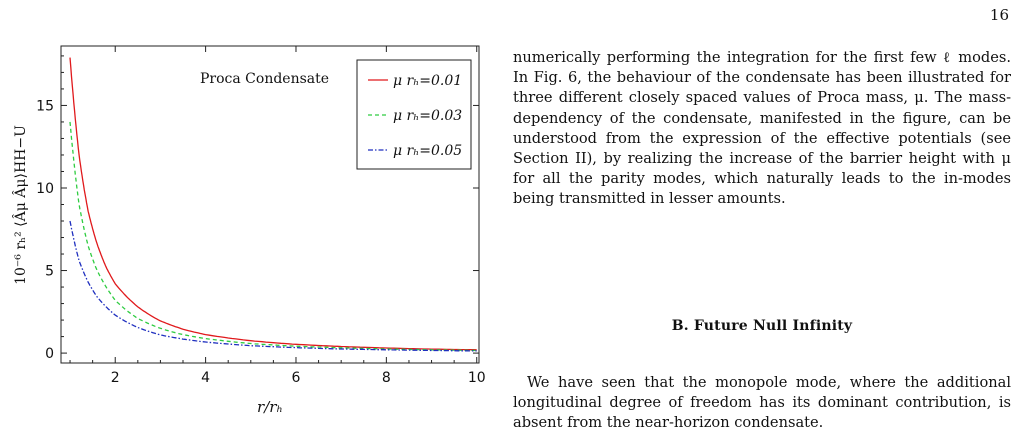 The height and width of the screenshot is (436, 1019). What do you see at coordinates (427, 116) in the screenshot?
I see `legend-label-1: μ rₕ=0.03` at bounding box center [427, 116].